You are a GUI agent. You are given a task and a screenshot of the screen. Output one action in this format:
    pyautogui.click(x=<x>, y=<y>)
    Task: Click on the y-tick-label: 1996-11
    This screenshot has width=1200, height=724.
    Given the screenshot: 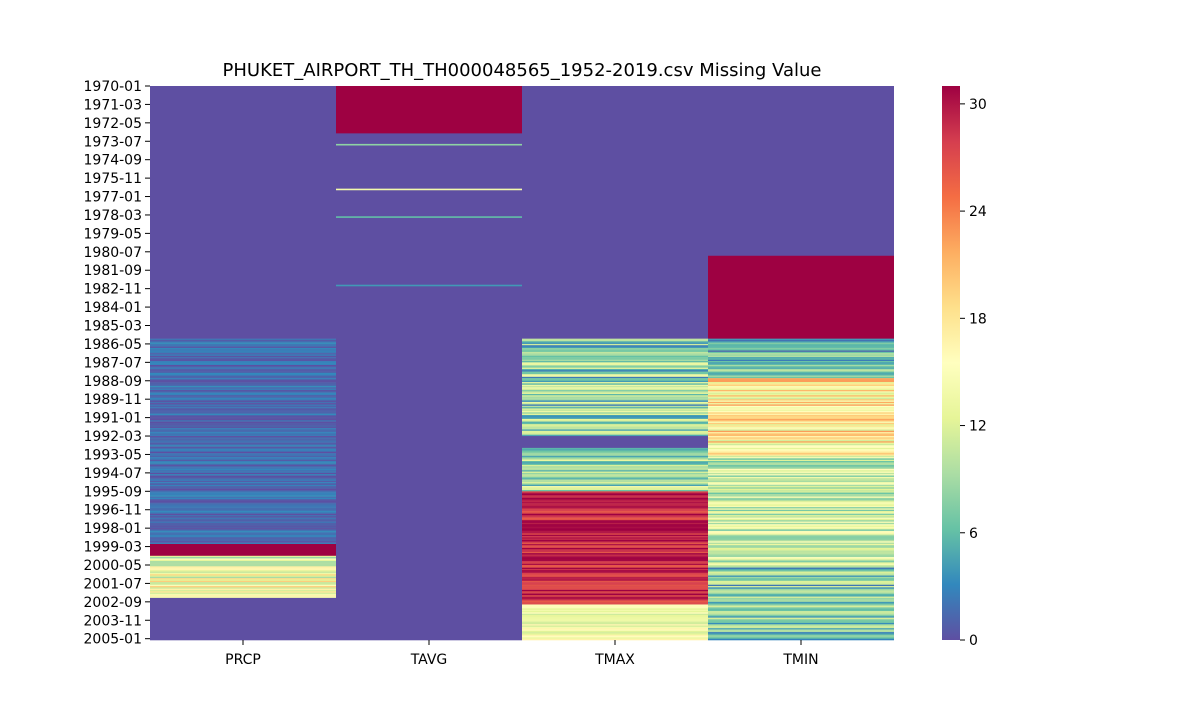 What is the action you would take?
    pyautogui.click(x=113, y=511)
    